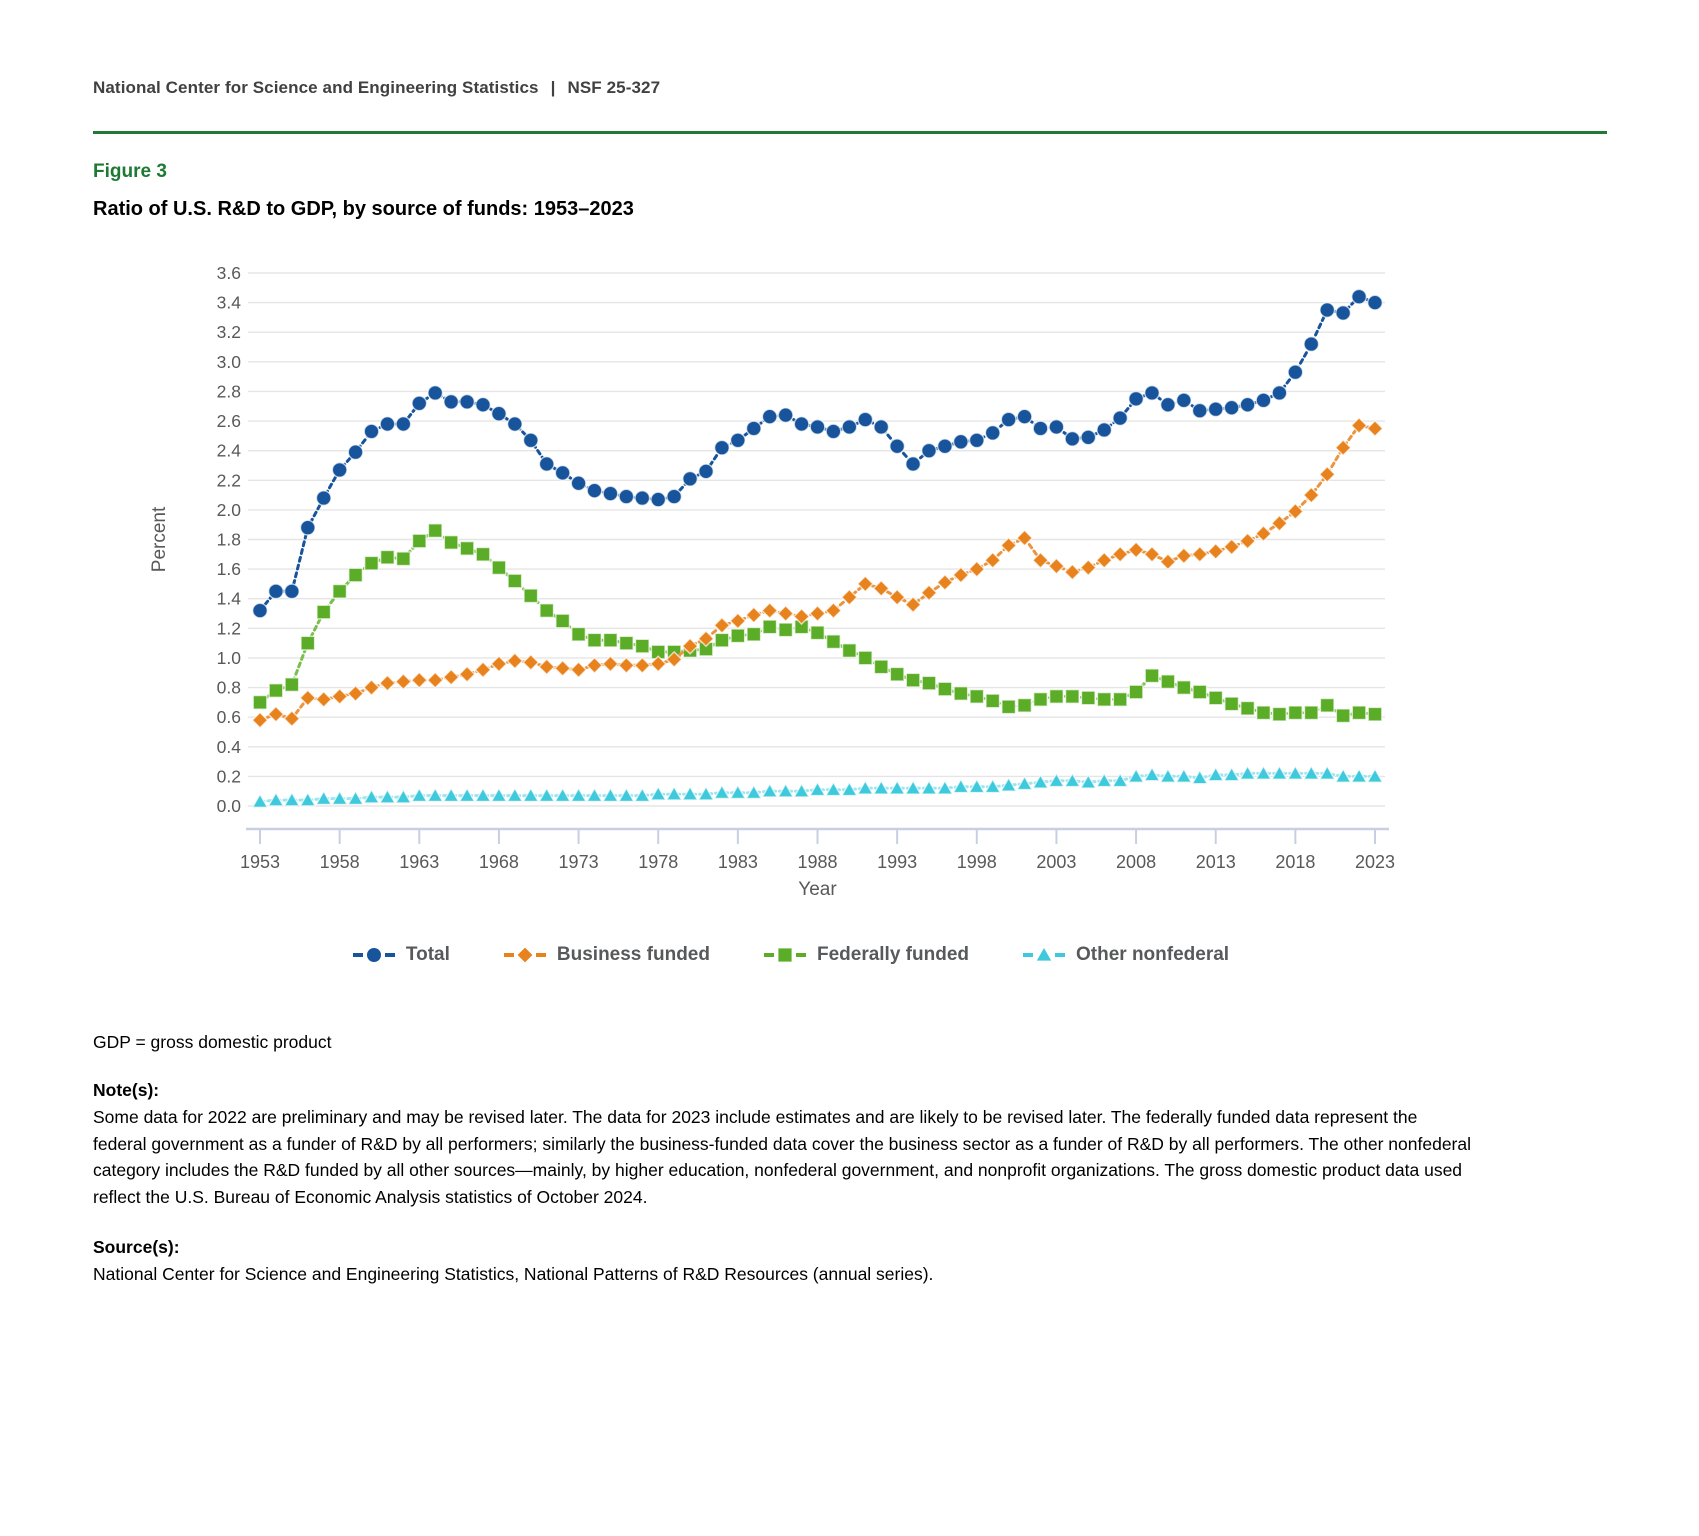  What do you see at coordinates (1125, 955) in the screenshot?
I see `legend-item-other-nonfederal: Other nonfederal` at bounding box center [1125, 955].